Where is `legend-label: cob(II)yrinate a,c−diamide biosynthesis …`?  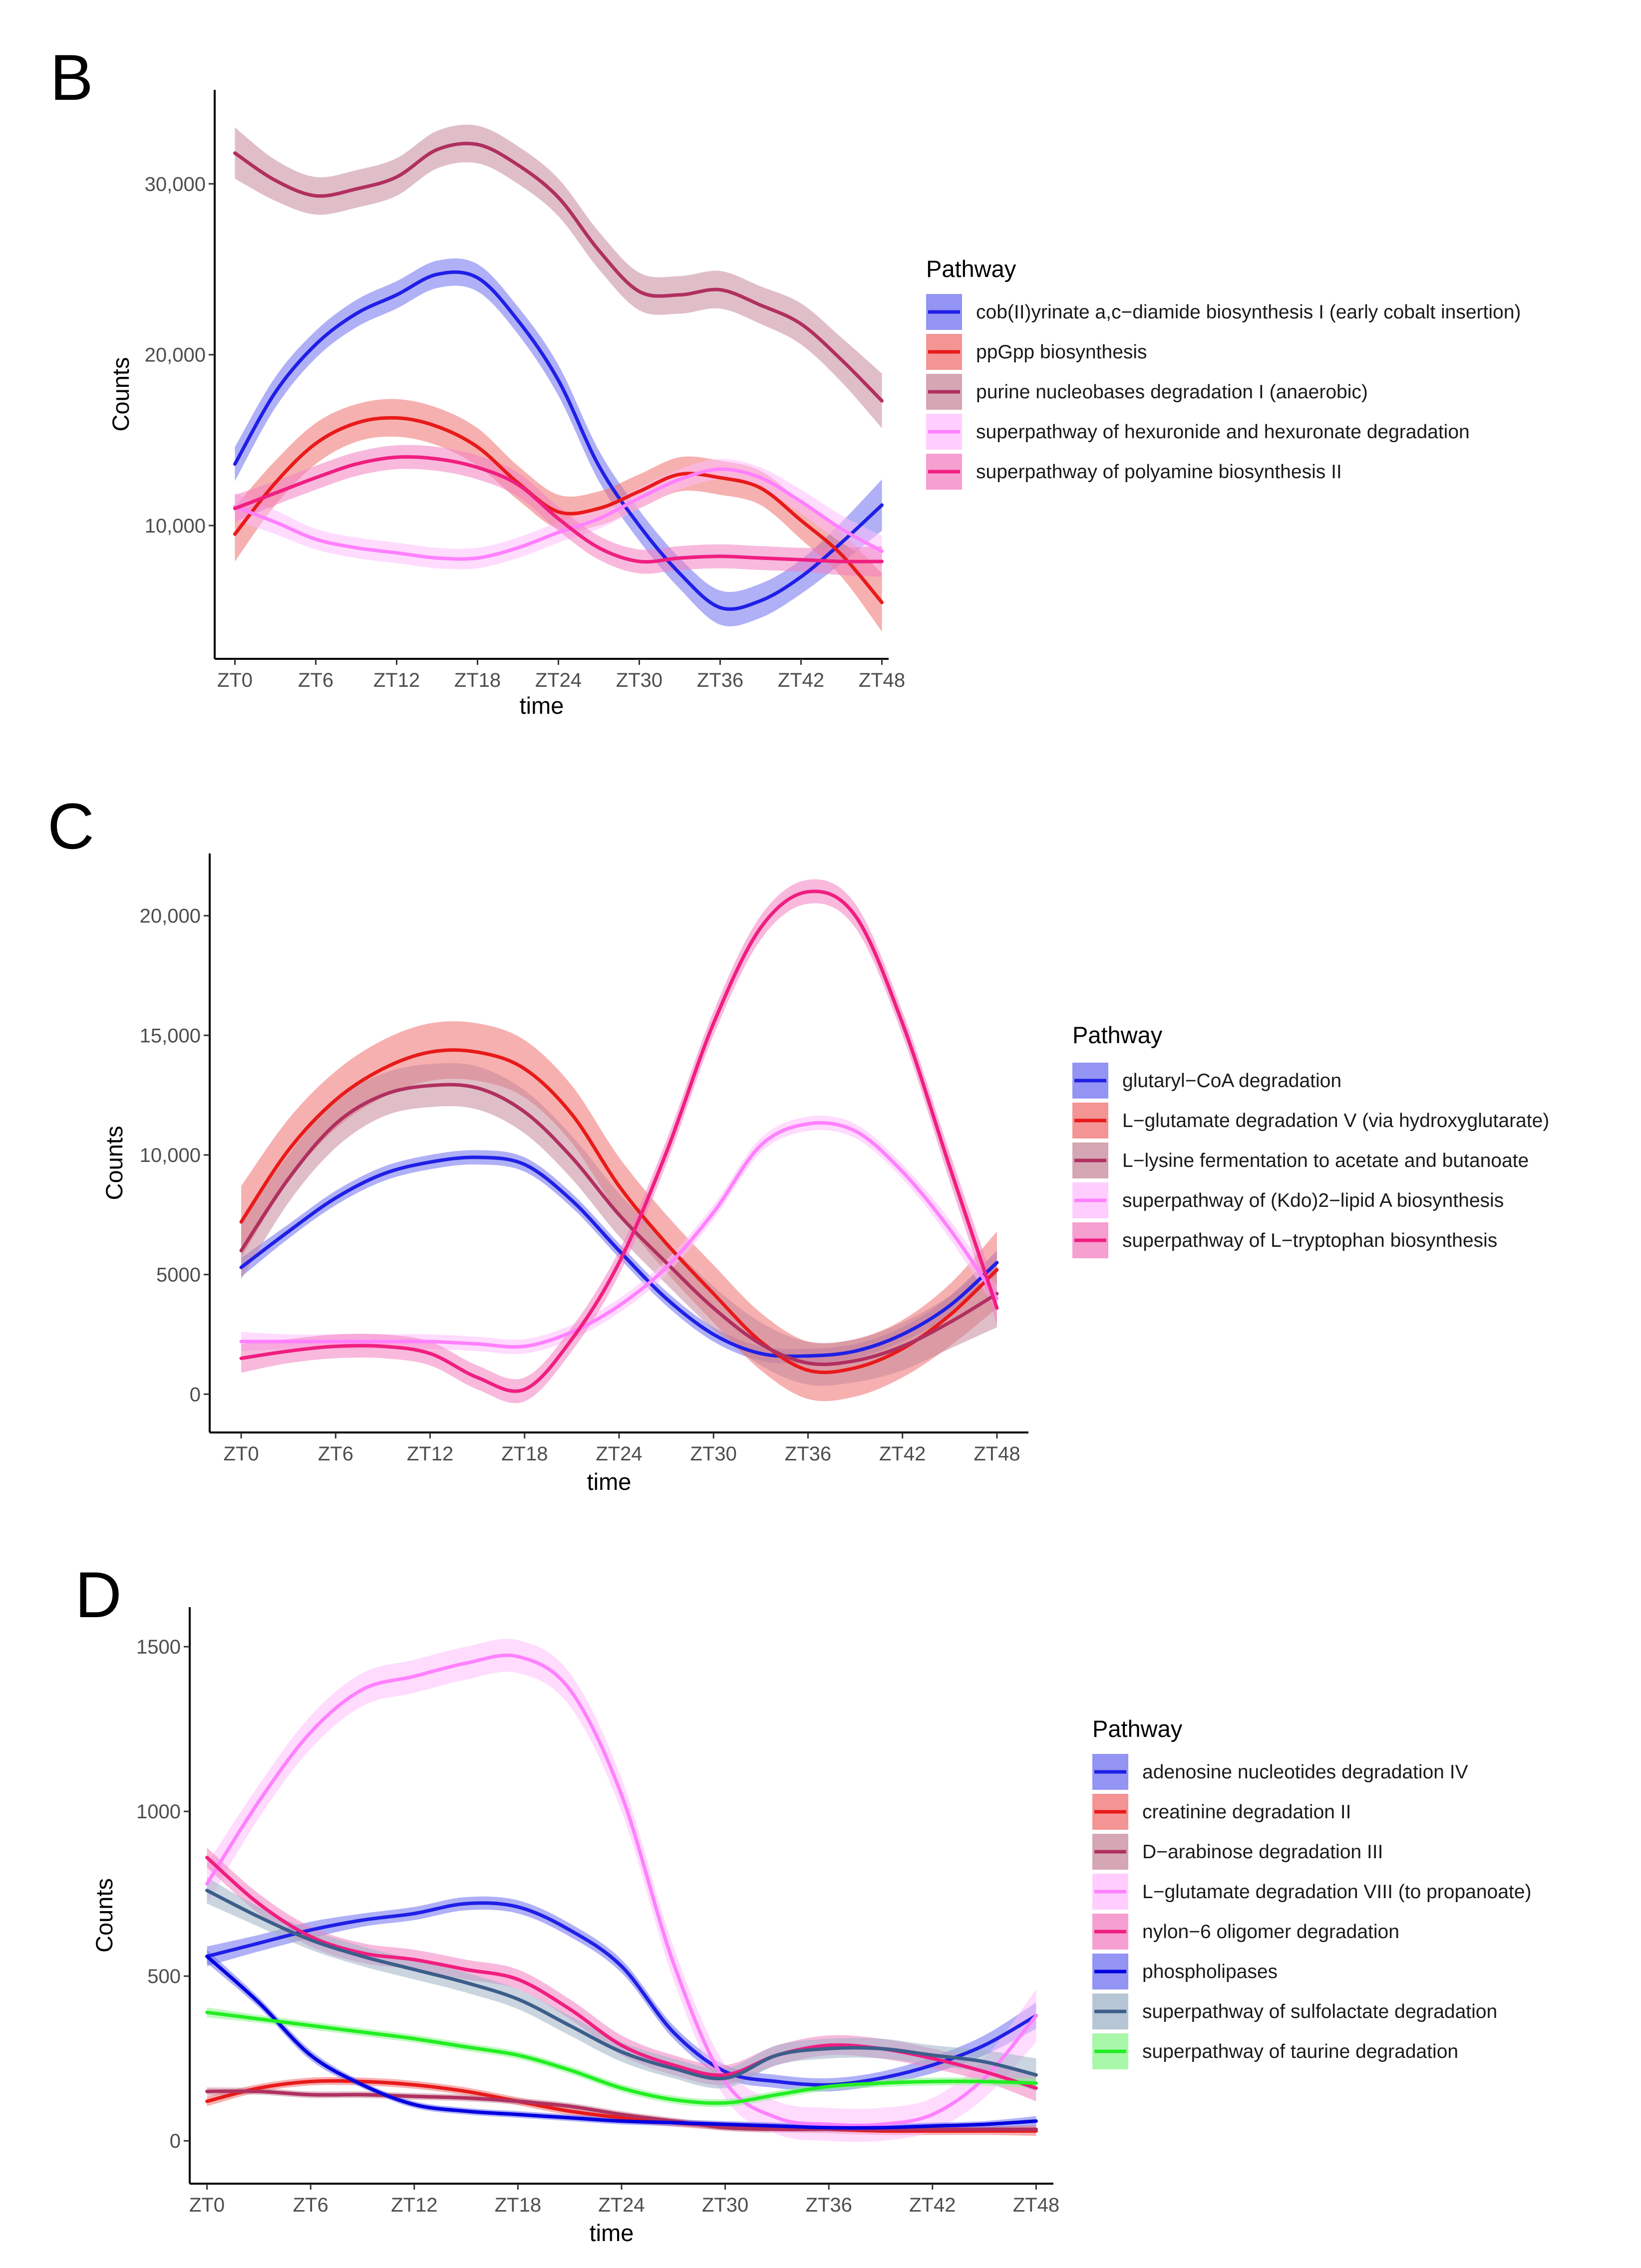 legend-label: cob(II)yrinate a,c−diamide biosynthesis … is located at coordinates (1248, 312).